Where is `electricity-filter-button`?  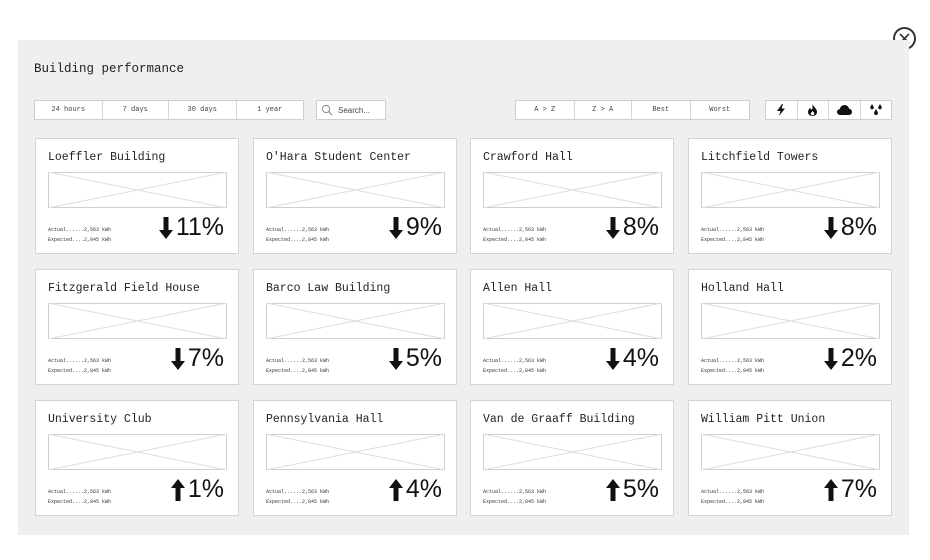 electricity-filter-button is located at coordinates (782, 110).